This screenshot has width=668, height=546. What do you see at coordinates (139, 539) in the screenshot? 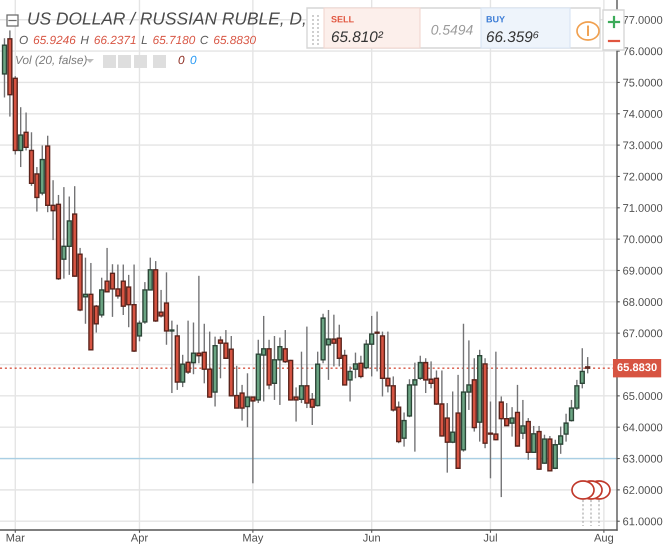
I see `x-tick-label: Apr` at bounding box center [139, 539].